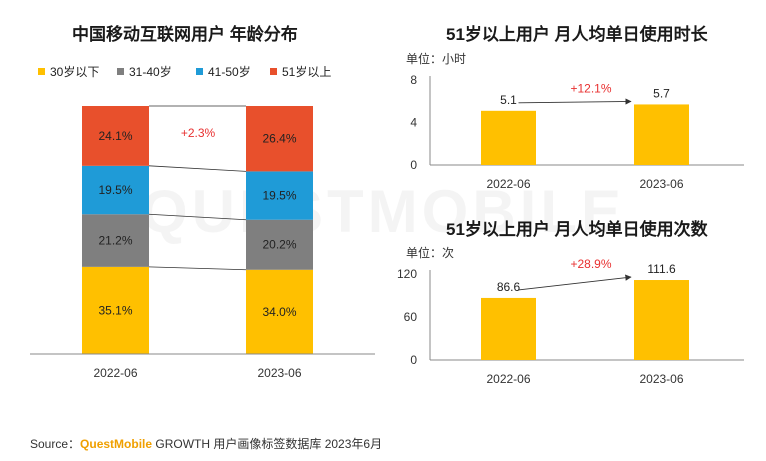 This screenshot has width=766, height=461. Describe the element at coordinates (150, 71) in the screenshot. I see `legend-label-2: 31-40岁` at that location.